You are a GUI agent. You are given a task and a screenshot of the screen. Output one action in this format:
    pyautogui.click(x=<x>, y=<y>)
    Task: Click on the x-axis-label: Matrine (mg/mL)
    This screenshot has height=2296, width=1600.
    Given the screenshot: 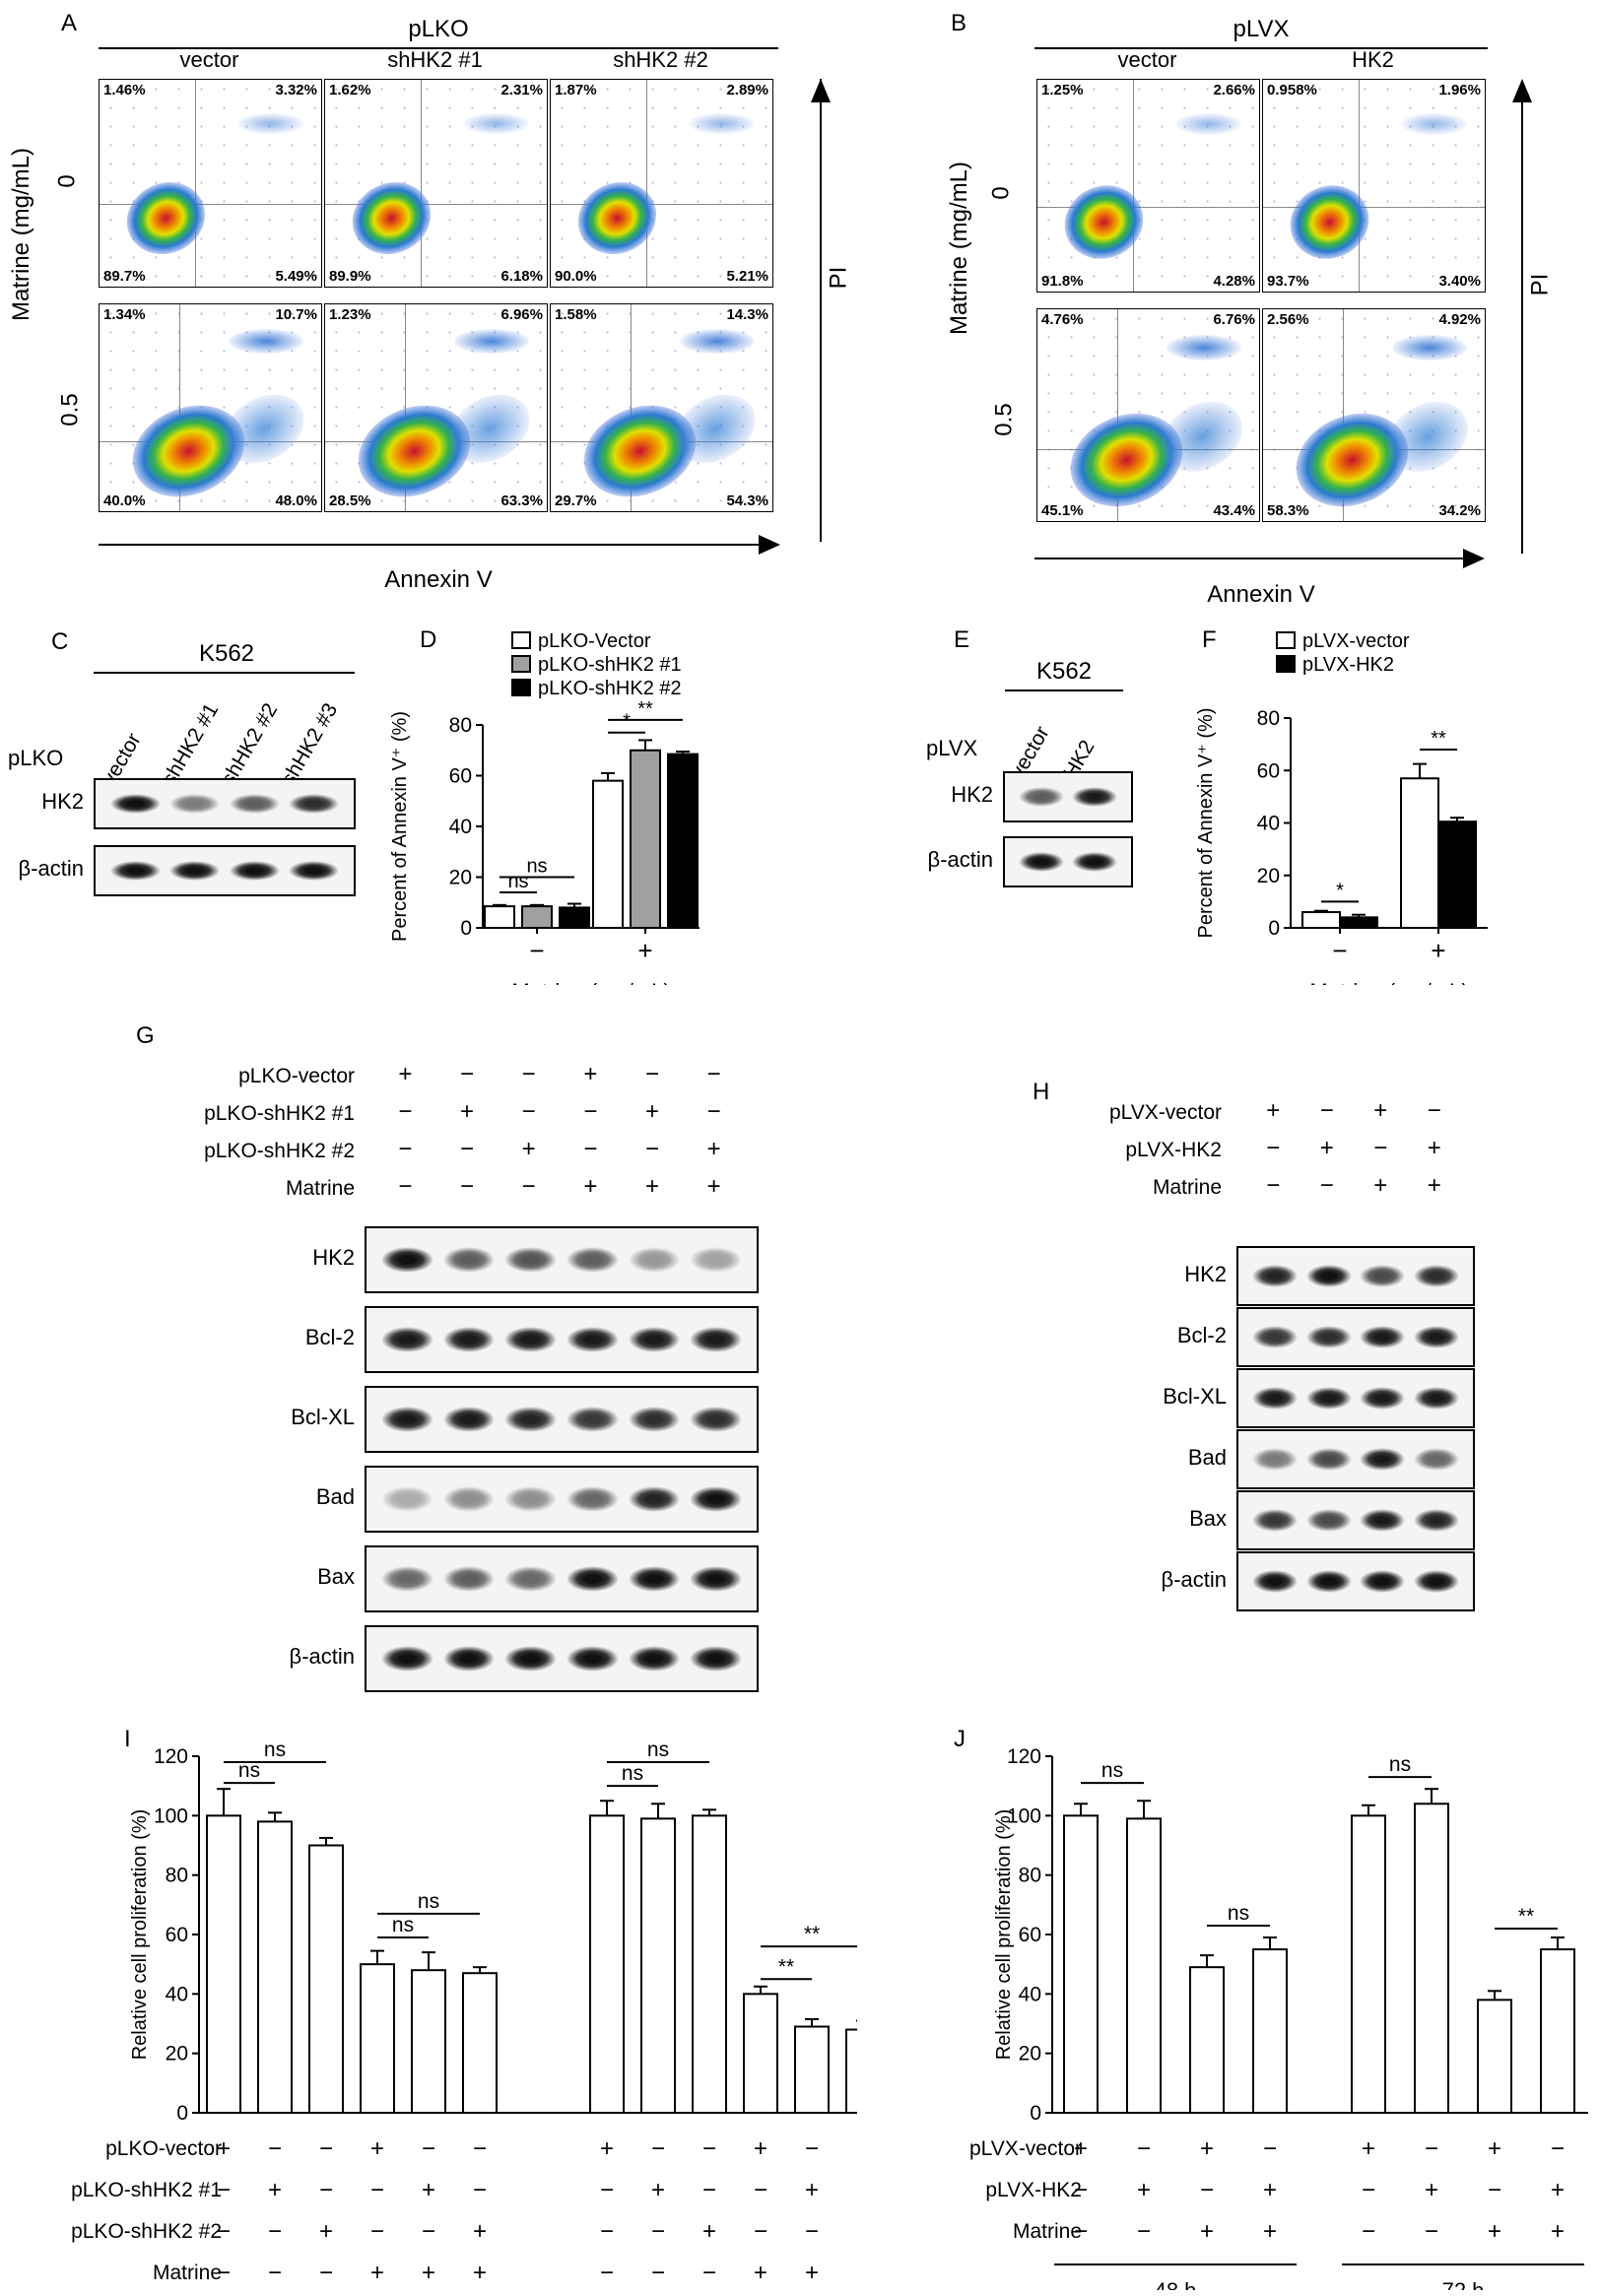 What is the action you would take?
    pyautogui.click(x=590, y=982)
    